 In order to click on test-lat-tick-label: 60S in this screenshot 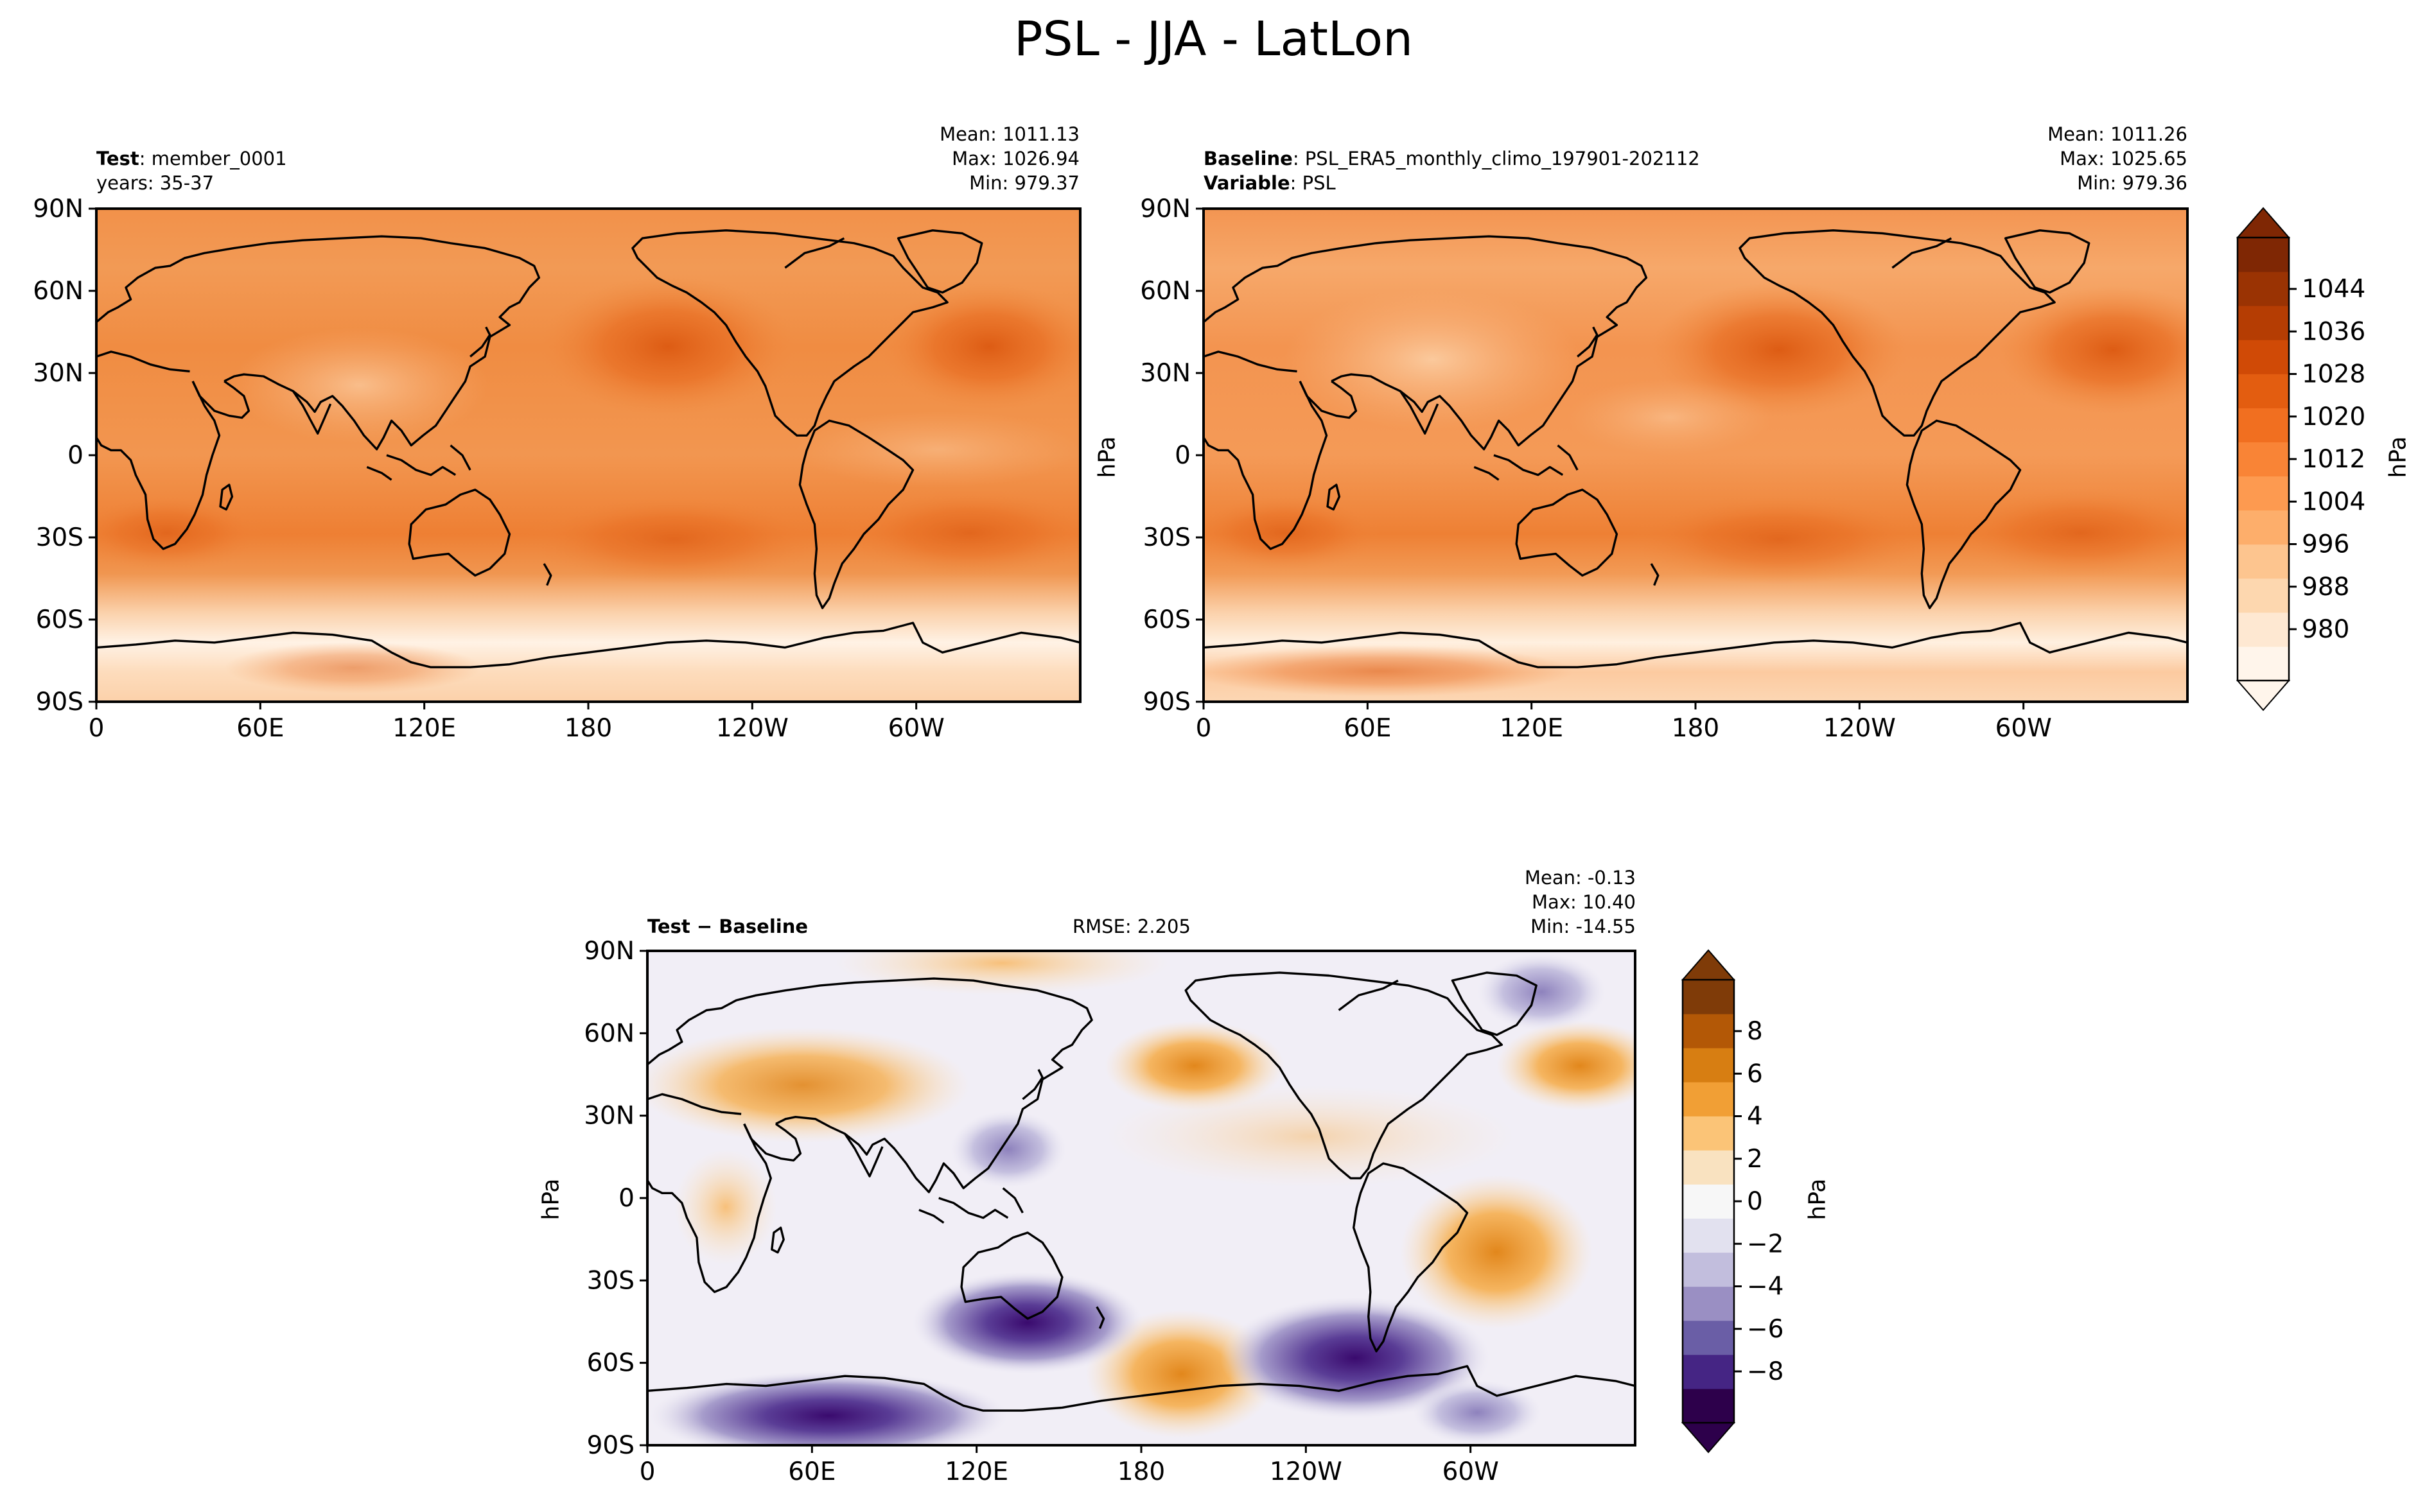, I will do `click(59, 619)`.